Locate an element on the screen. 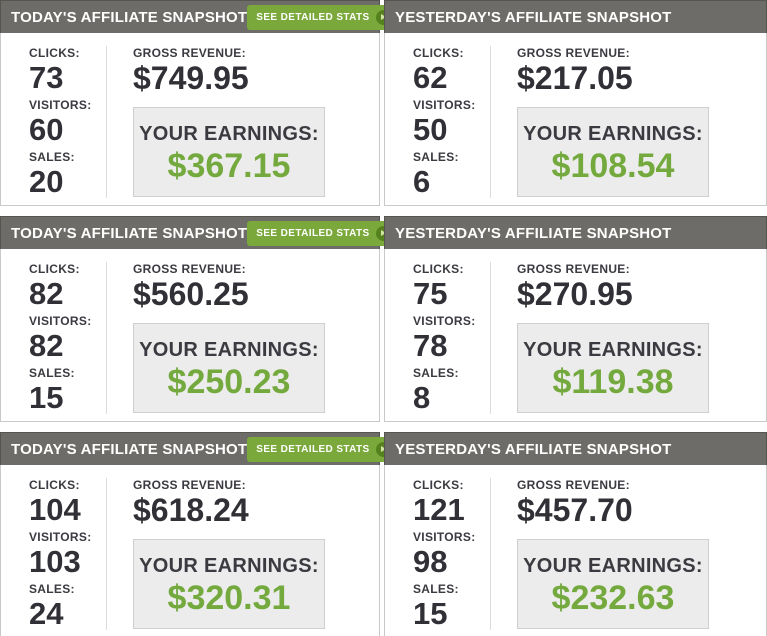 The image size is (767, 636). visitors-value: 78 is located at coordinates (430, 345).